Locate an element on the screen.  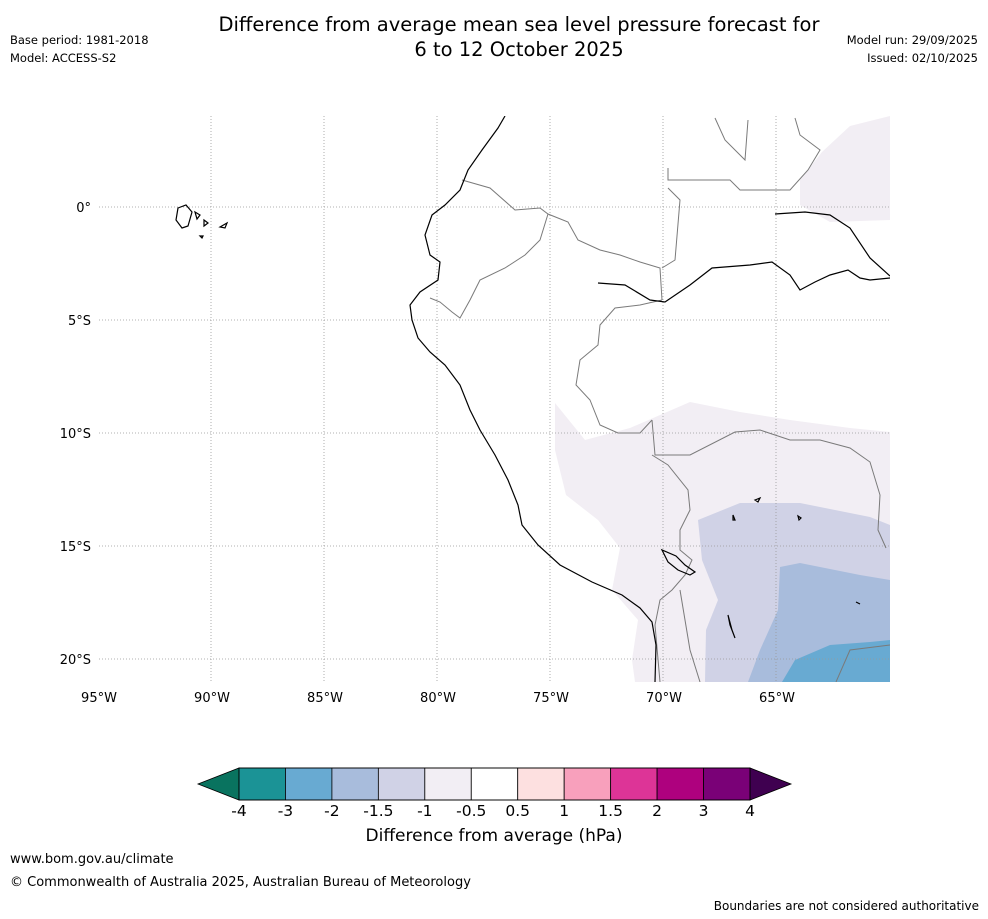
lon-label: 70°W is located at coordinates (664, 698).